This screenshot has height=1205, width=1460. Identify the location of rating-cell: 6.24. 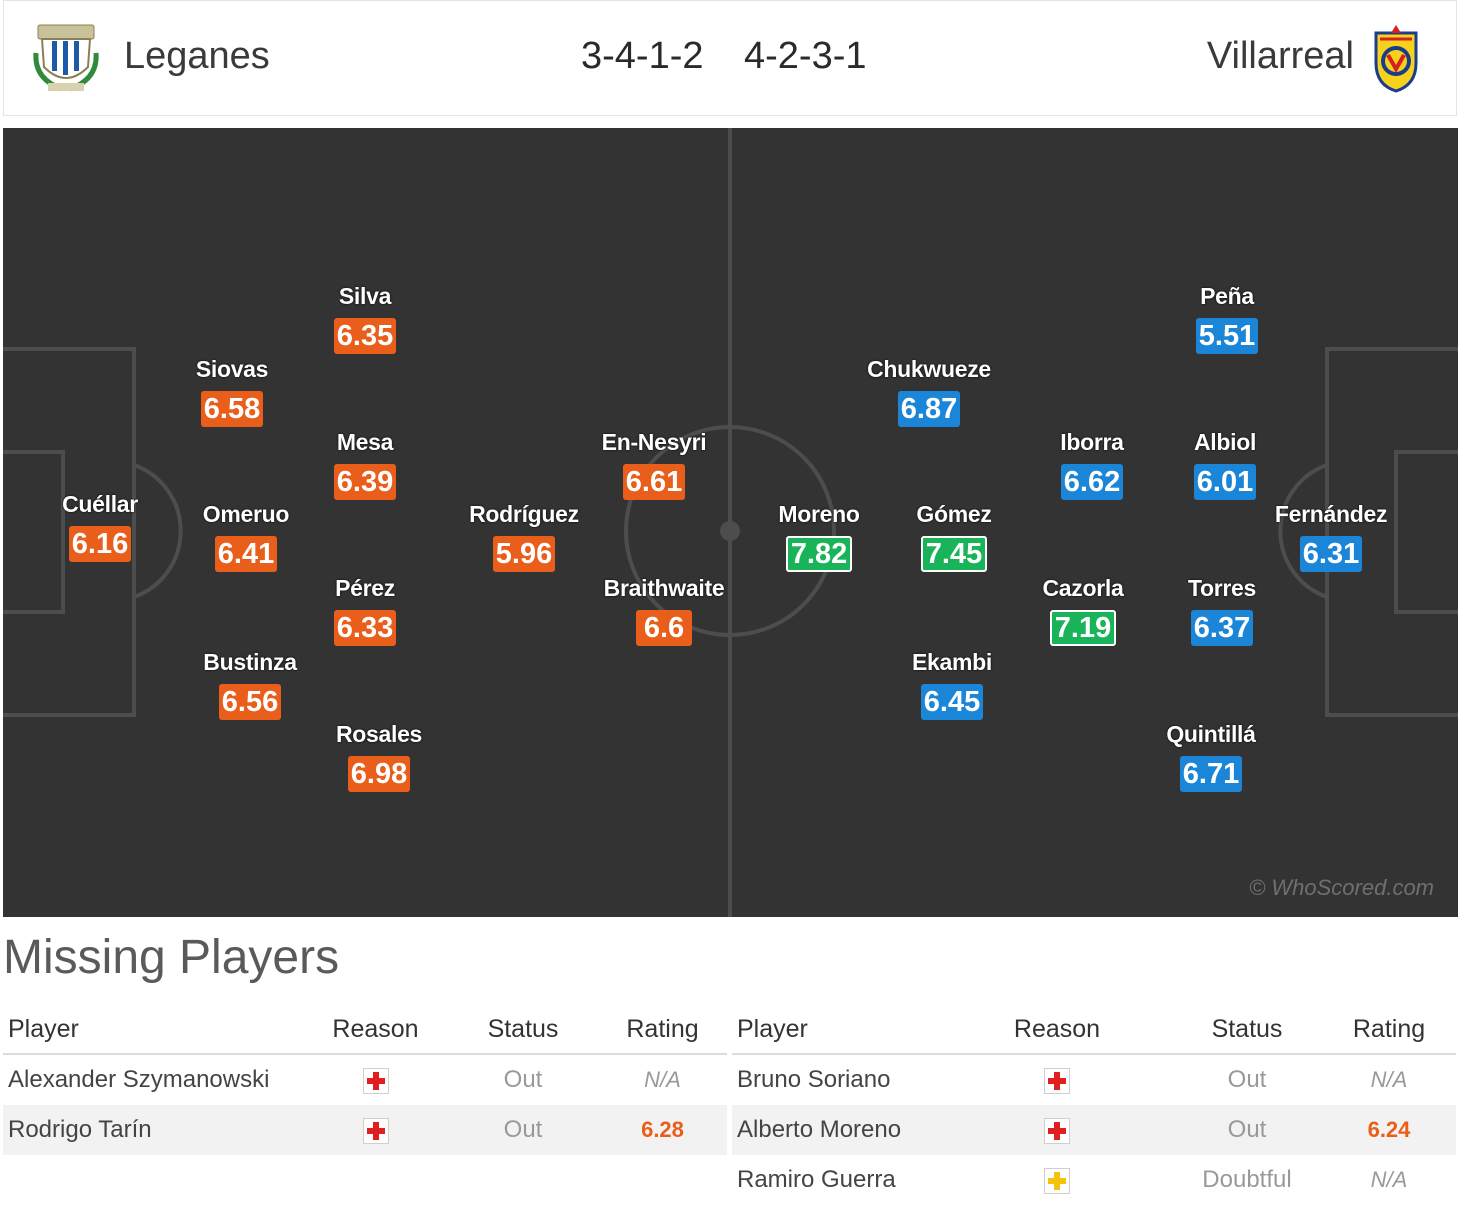
(1389, 1130).